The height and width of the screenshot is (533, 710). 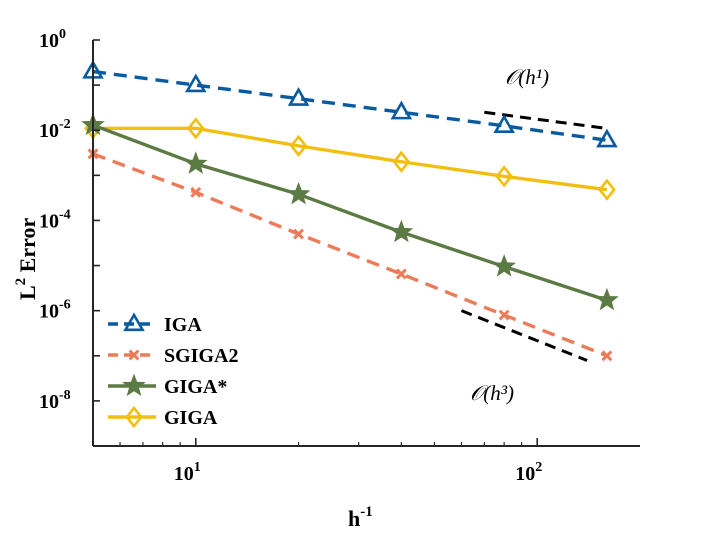 I want to click on y-axis-label: L2 Error, so click(x=26, y=259).